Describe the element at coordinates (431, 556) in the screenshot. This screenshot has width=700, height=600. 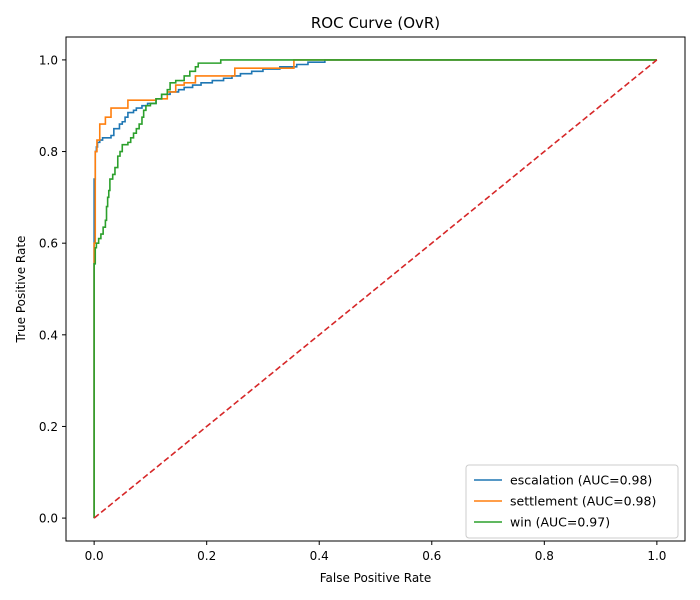
I see `x-tick-label: 0.6` at that location.